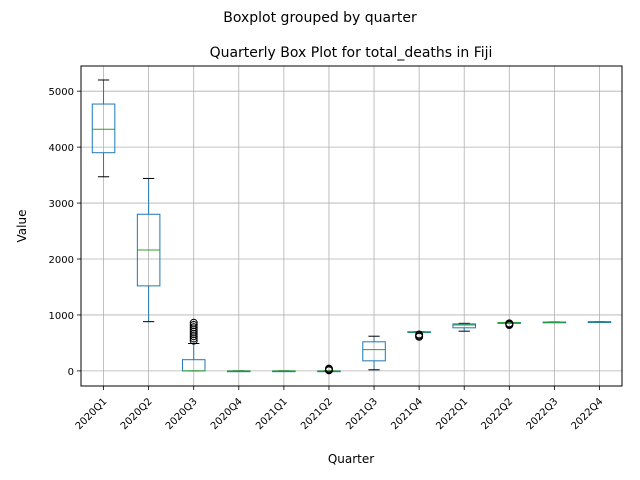 Image resolution: width=640 pixels, height=480 pixels. Describe the element at coordinates (61, 316) in the screenshot. I see `y-tick-label: 1000` at that location.